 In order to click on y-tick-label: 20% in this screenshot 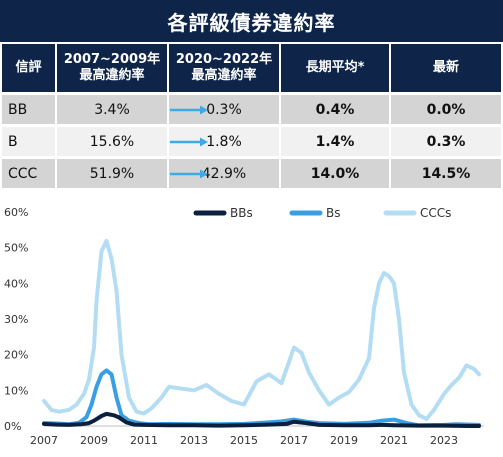, I will do `click(16, 355)`.